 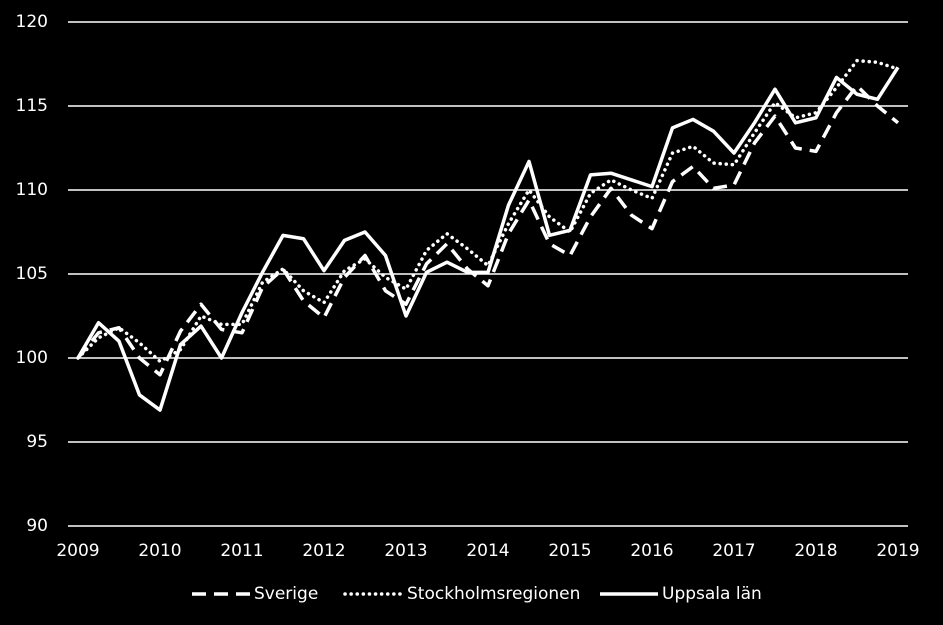 I want to click on legend-label: Sverige, so click(x=286, y=594).